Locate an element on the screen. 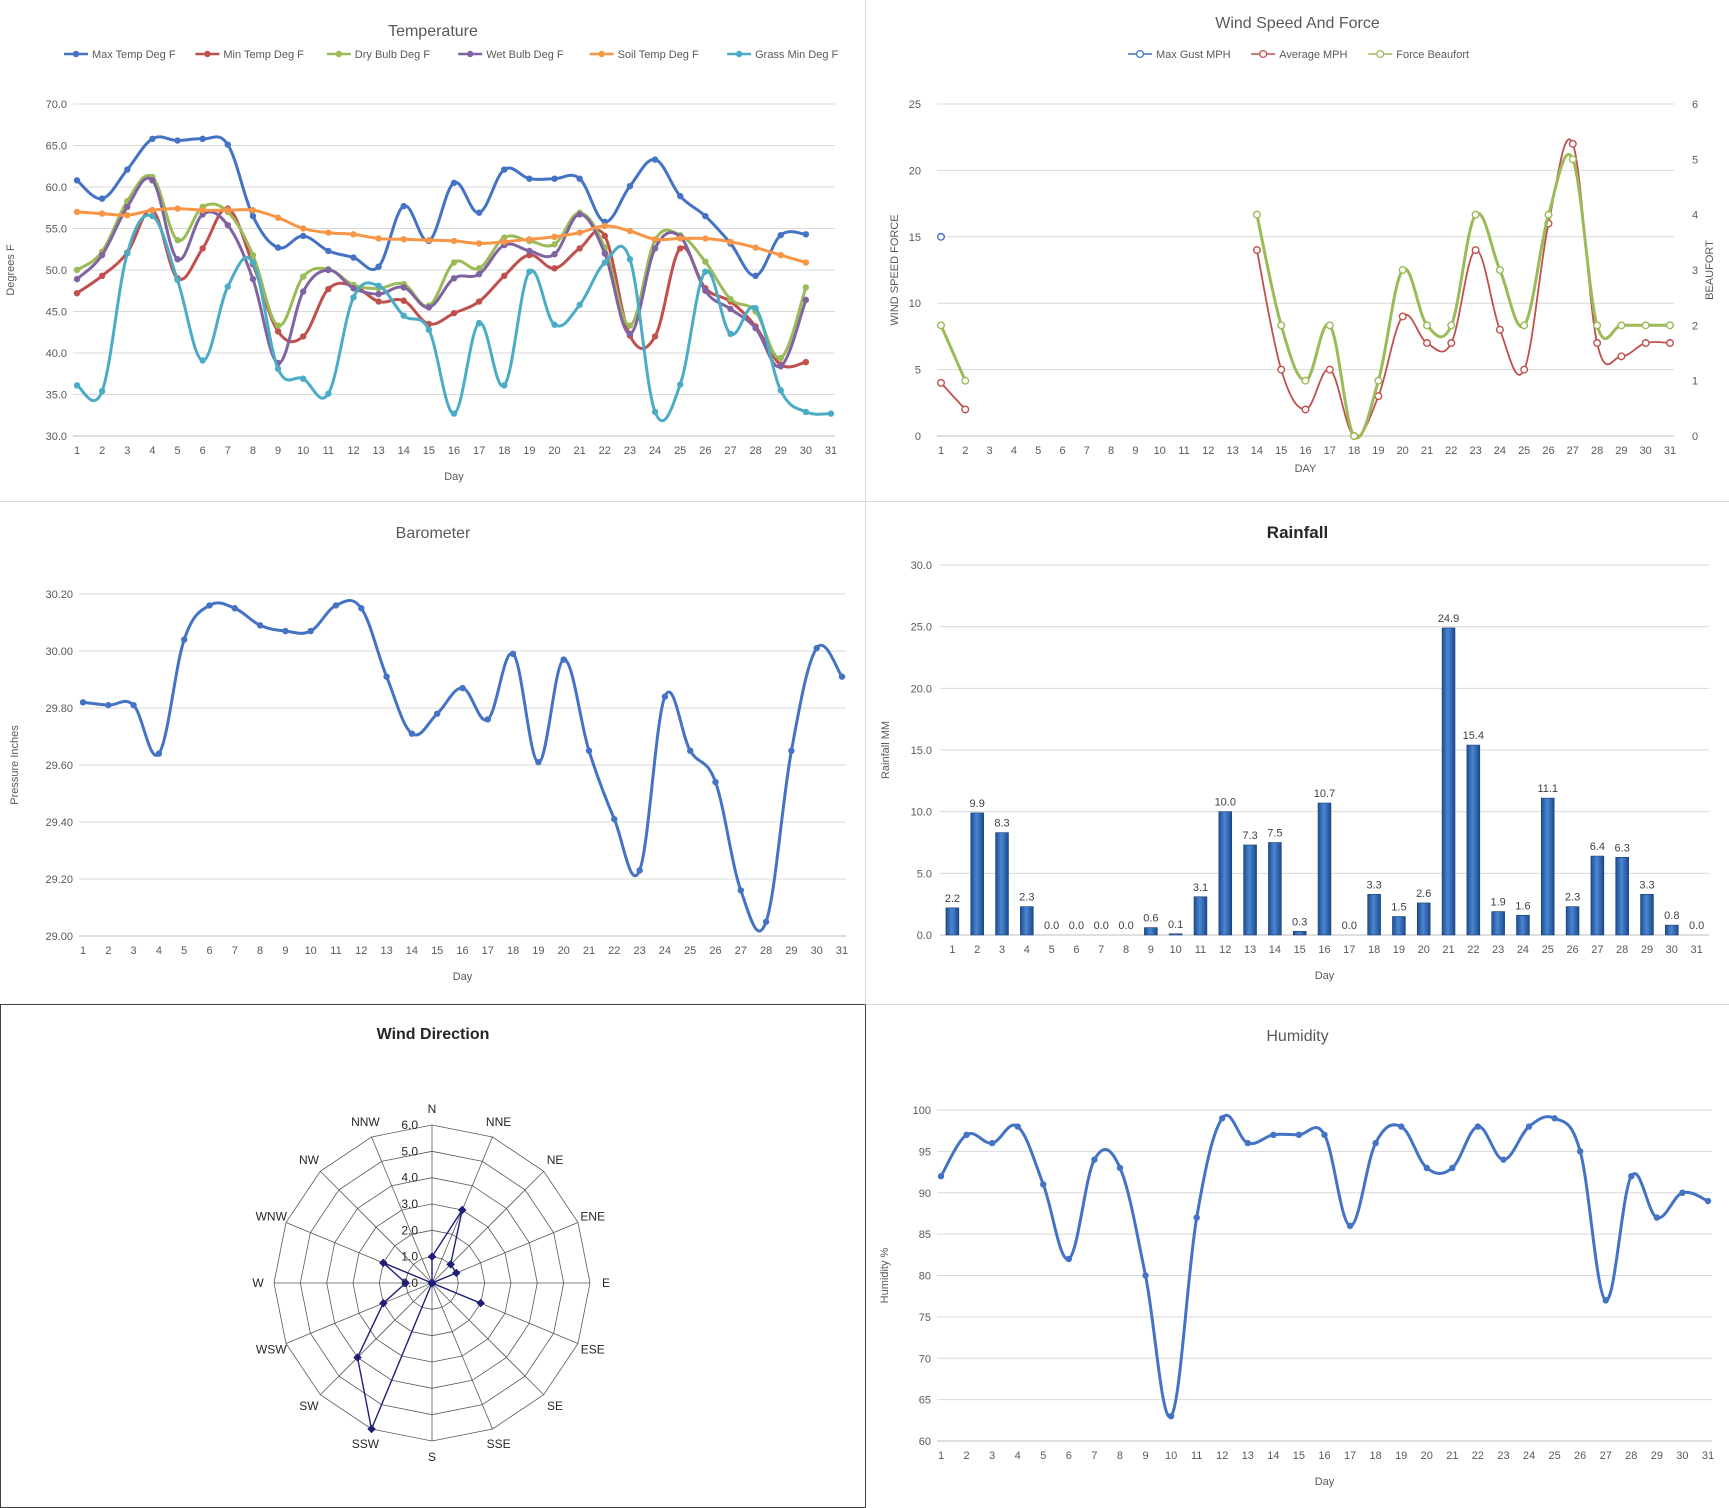  y-tick-label: 10.0 is located at coordinates (921, 813).